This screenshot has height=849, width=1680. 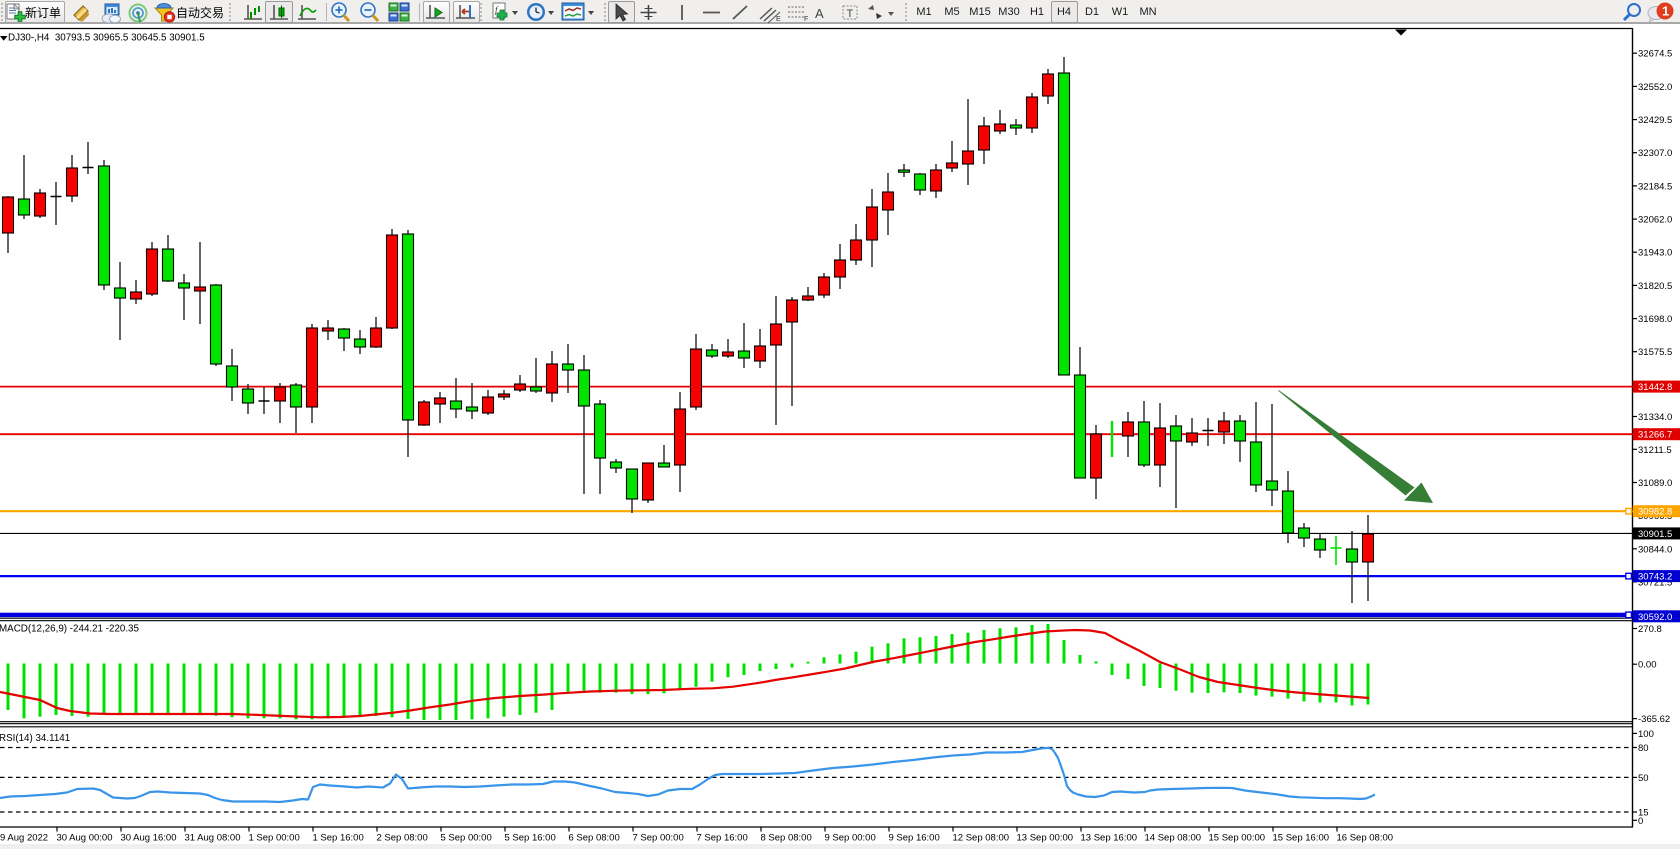 What do you see at coordinates (786, 838) in the screenshot?
I see `svg-text: 8 Sep 08:00` at bounding box center [786, 838].